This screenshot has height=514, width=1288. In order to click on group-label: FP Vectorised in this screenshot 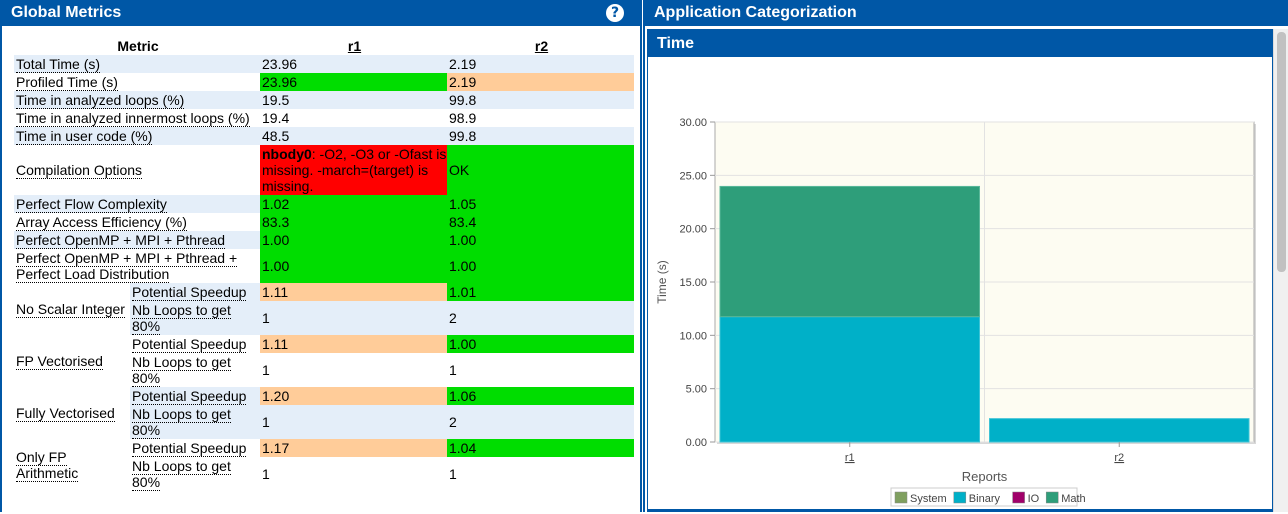, I will do `click(59, 361)`.